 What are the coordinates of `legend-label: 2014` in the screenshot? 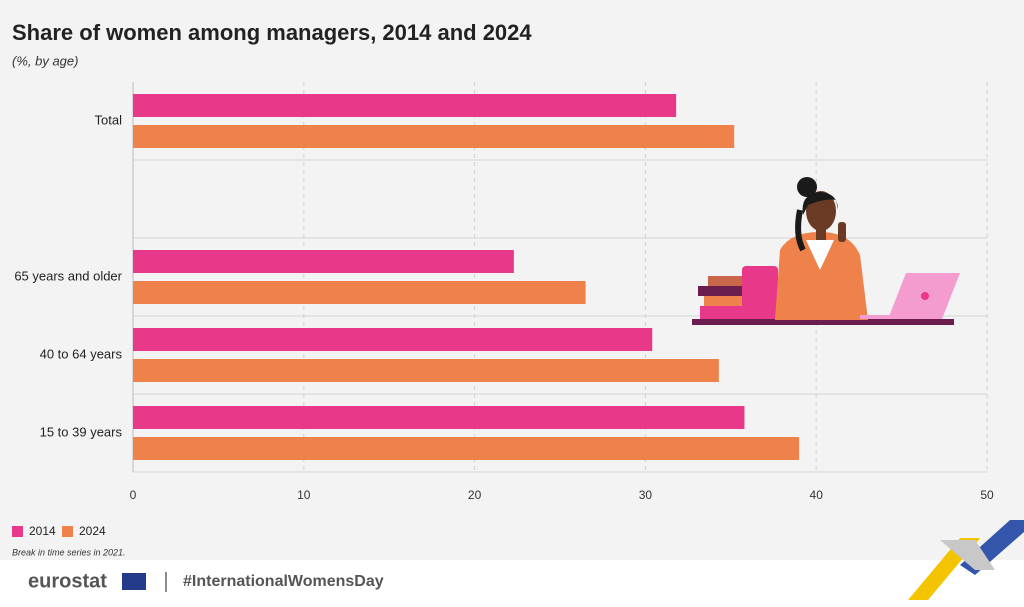 It's located at (42, 531).